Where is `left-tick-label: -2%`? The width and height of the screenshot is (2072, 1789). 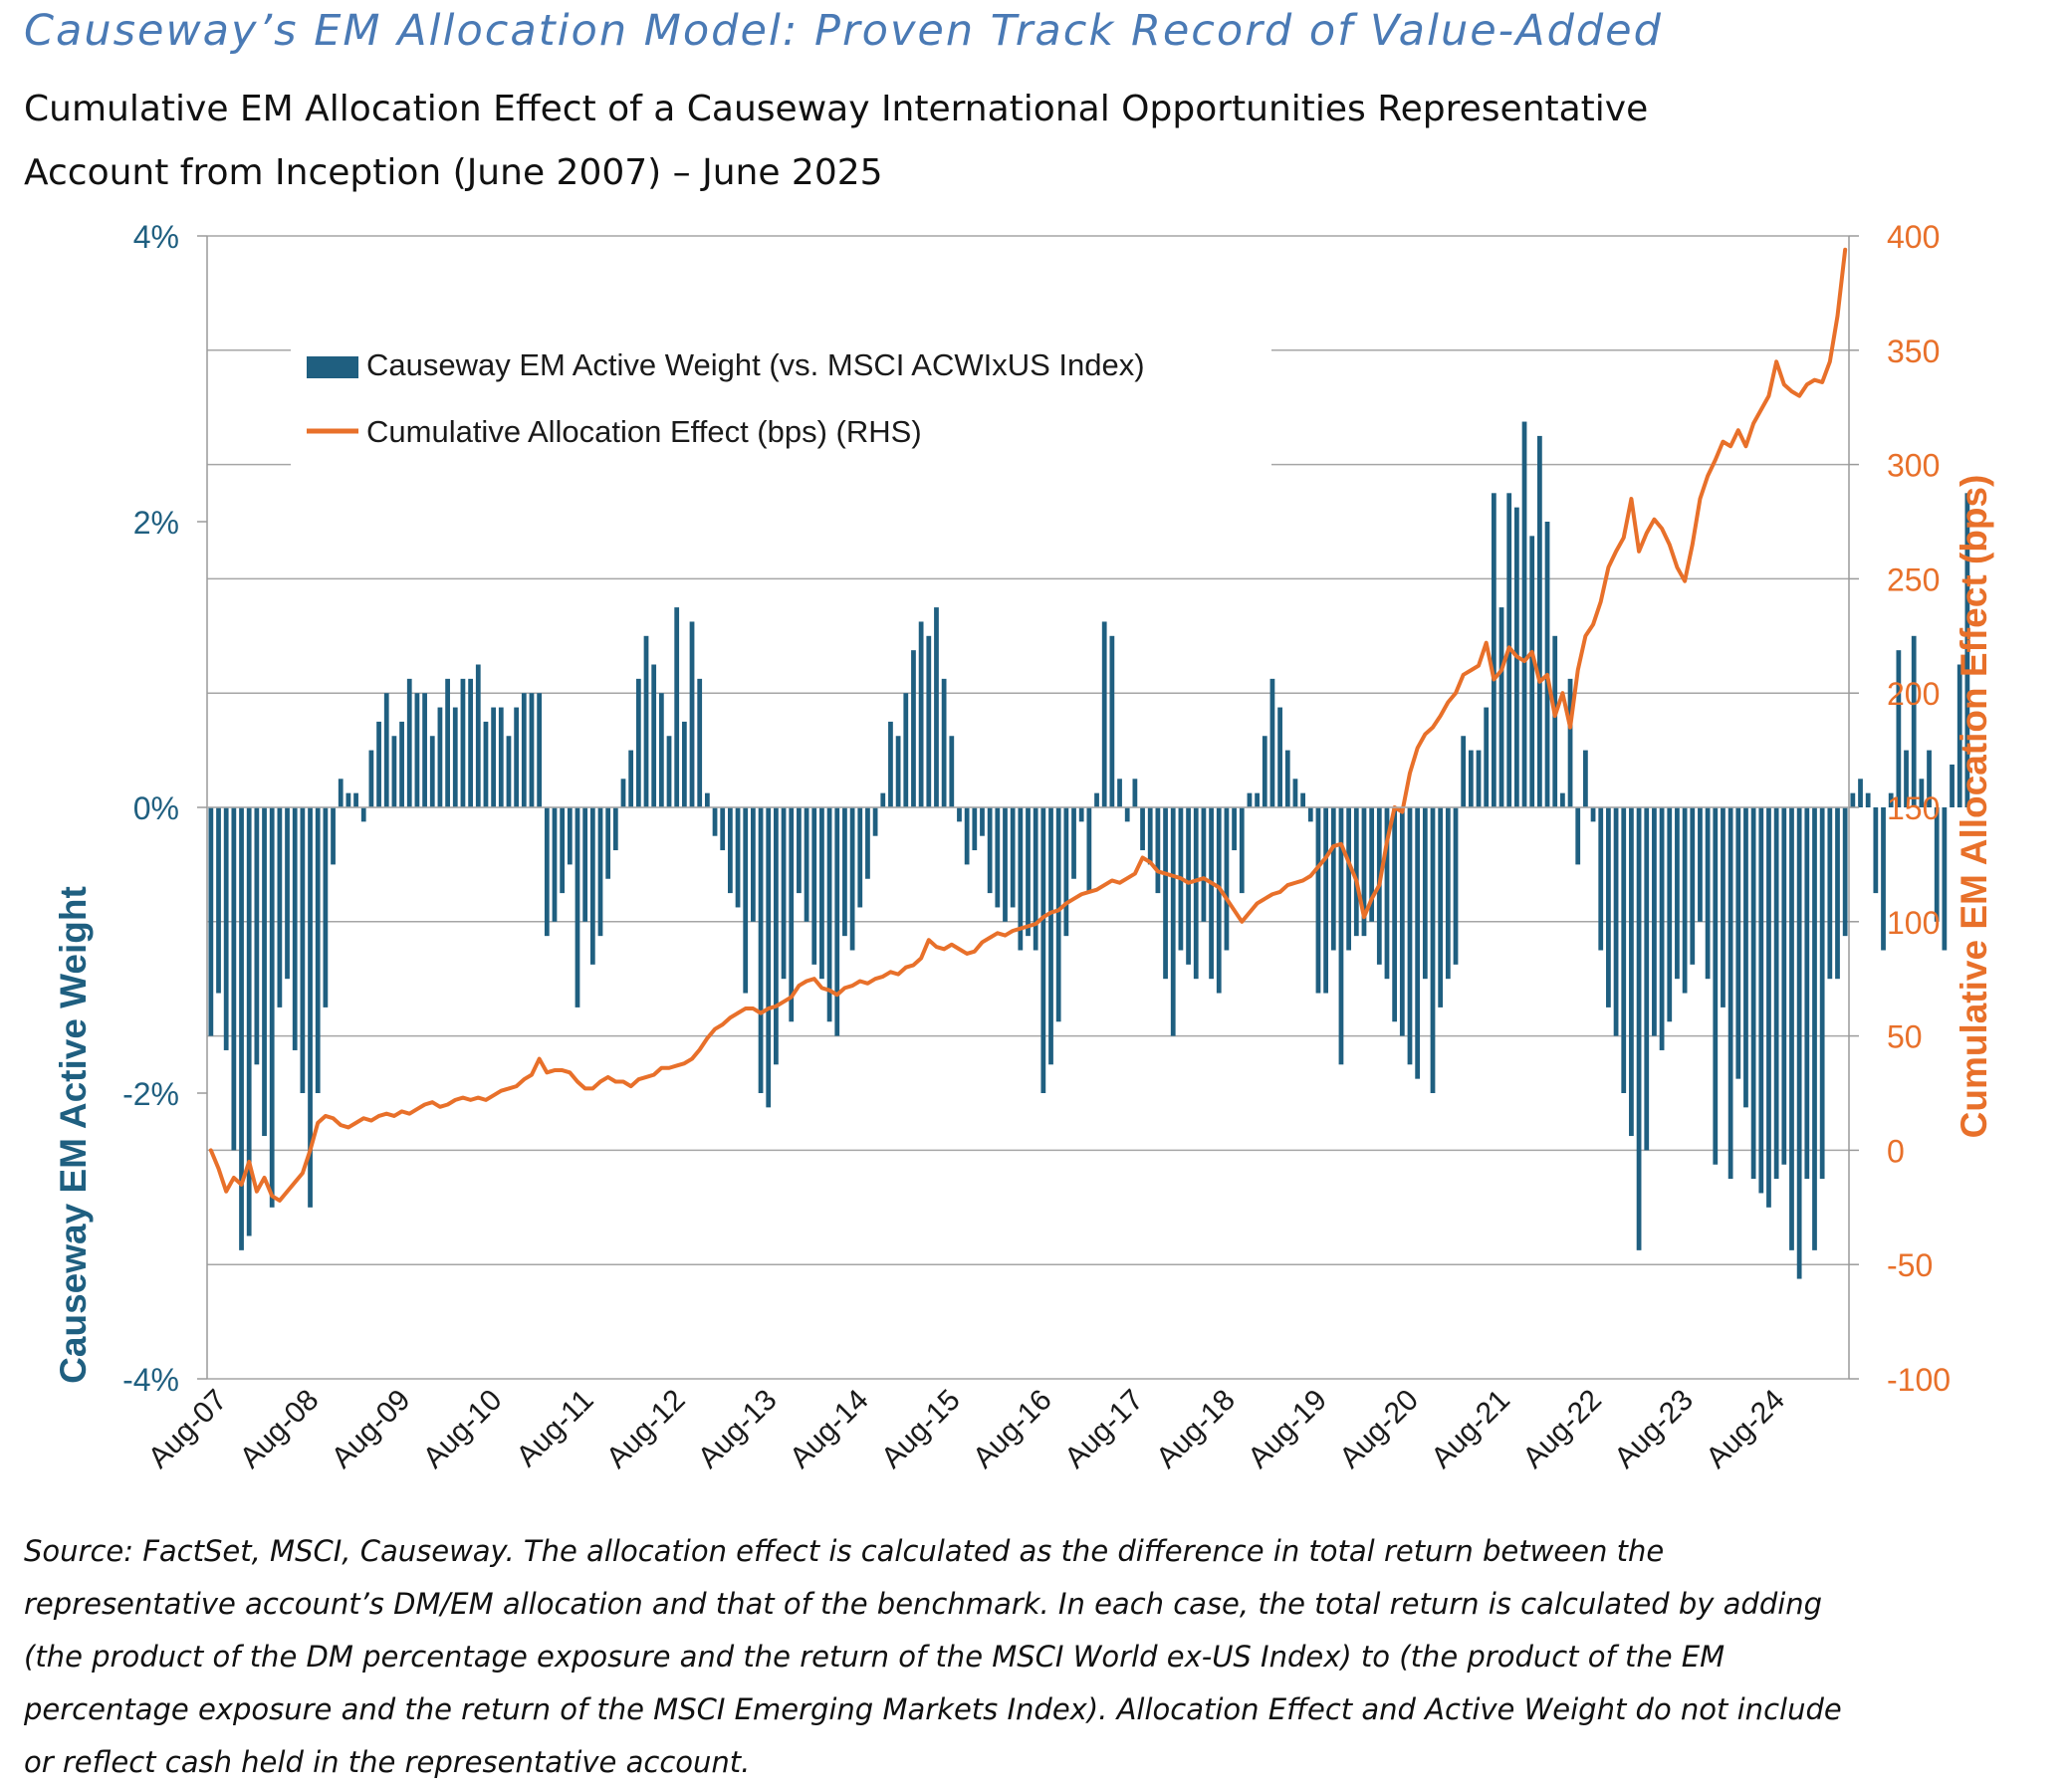
left-tick-label: -2% is located at coordinates (150, 1094).